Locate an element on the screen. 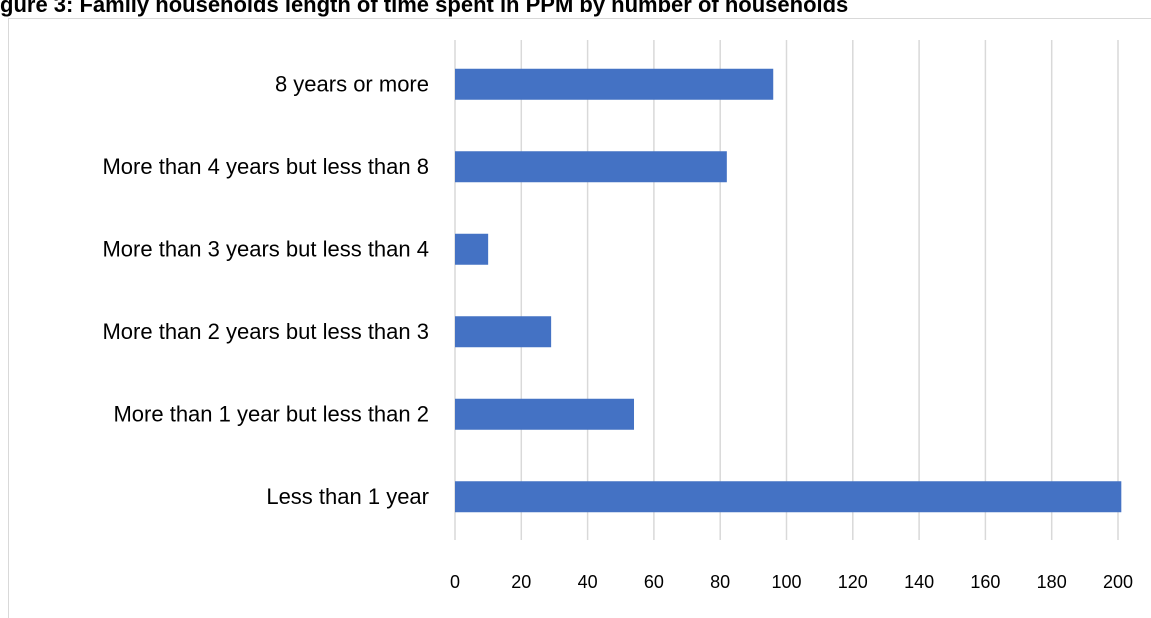 Image resolution: width=1151 pixels, height=618 pixels. x-tick-label-180: 180 is located at coordinates (1052, 582).